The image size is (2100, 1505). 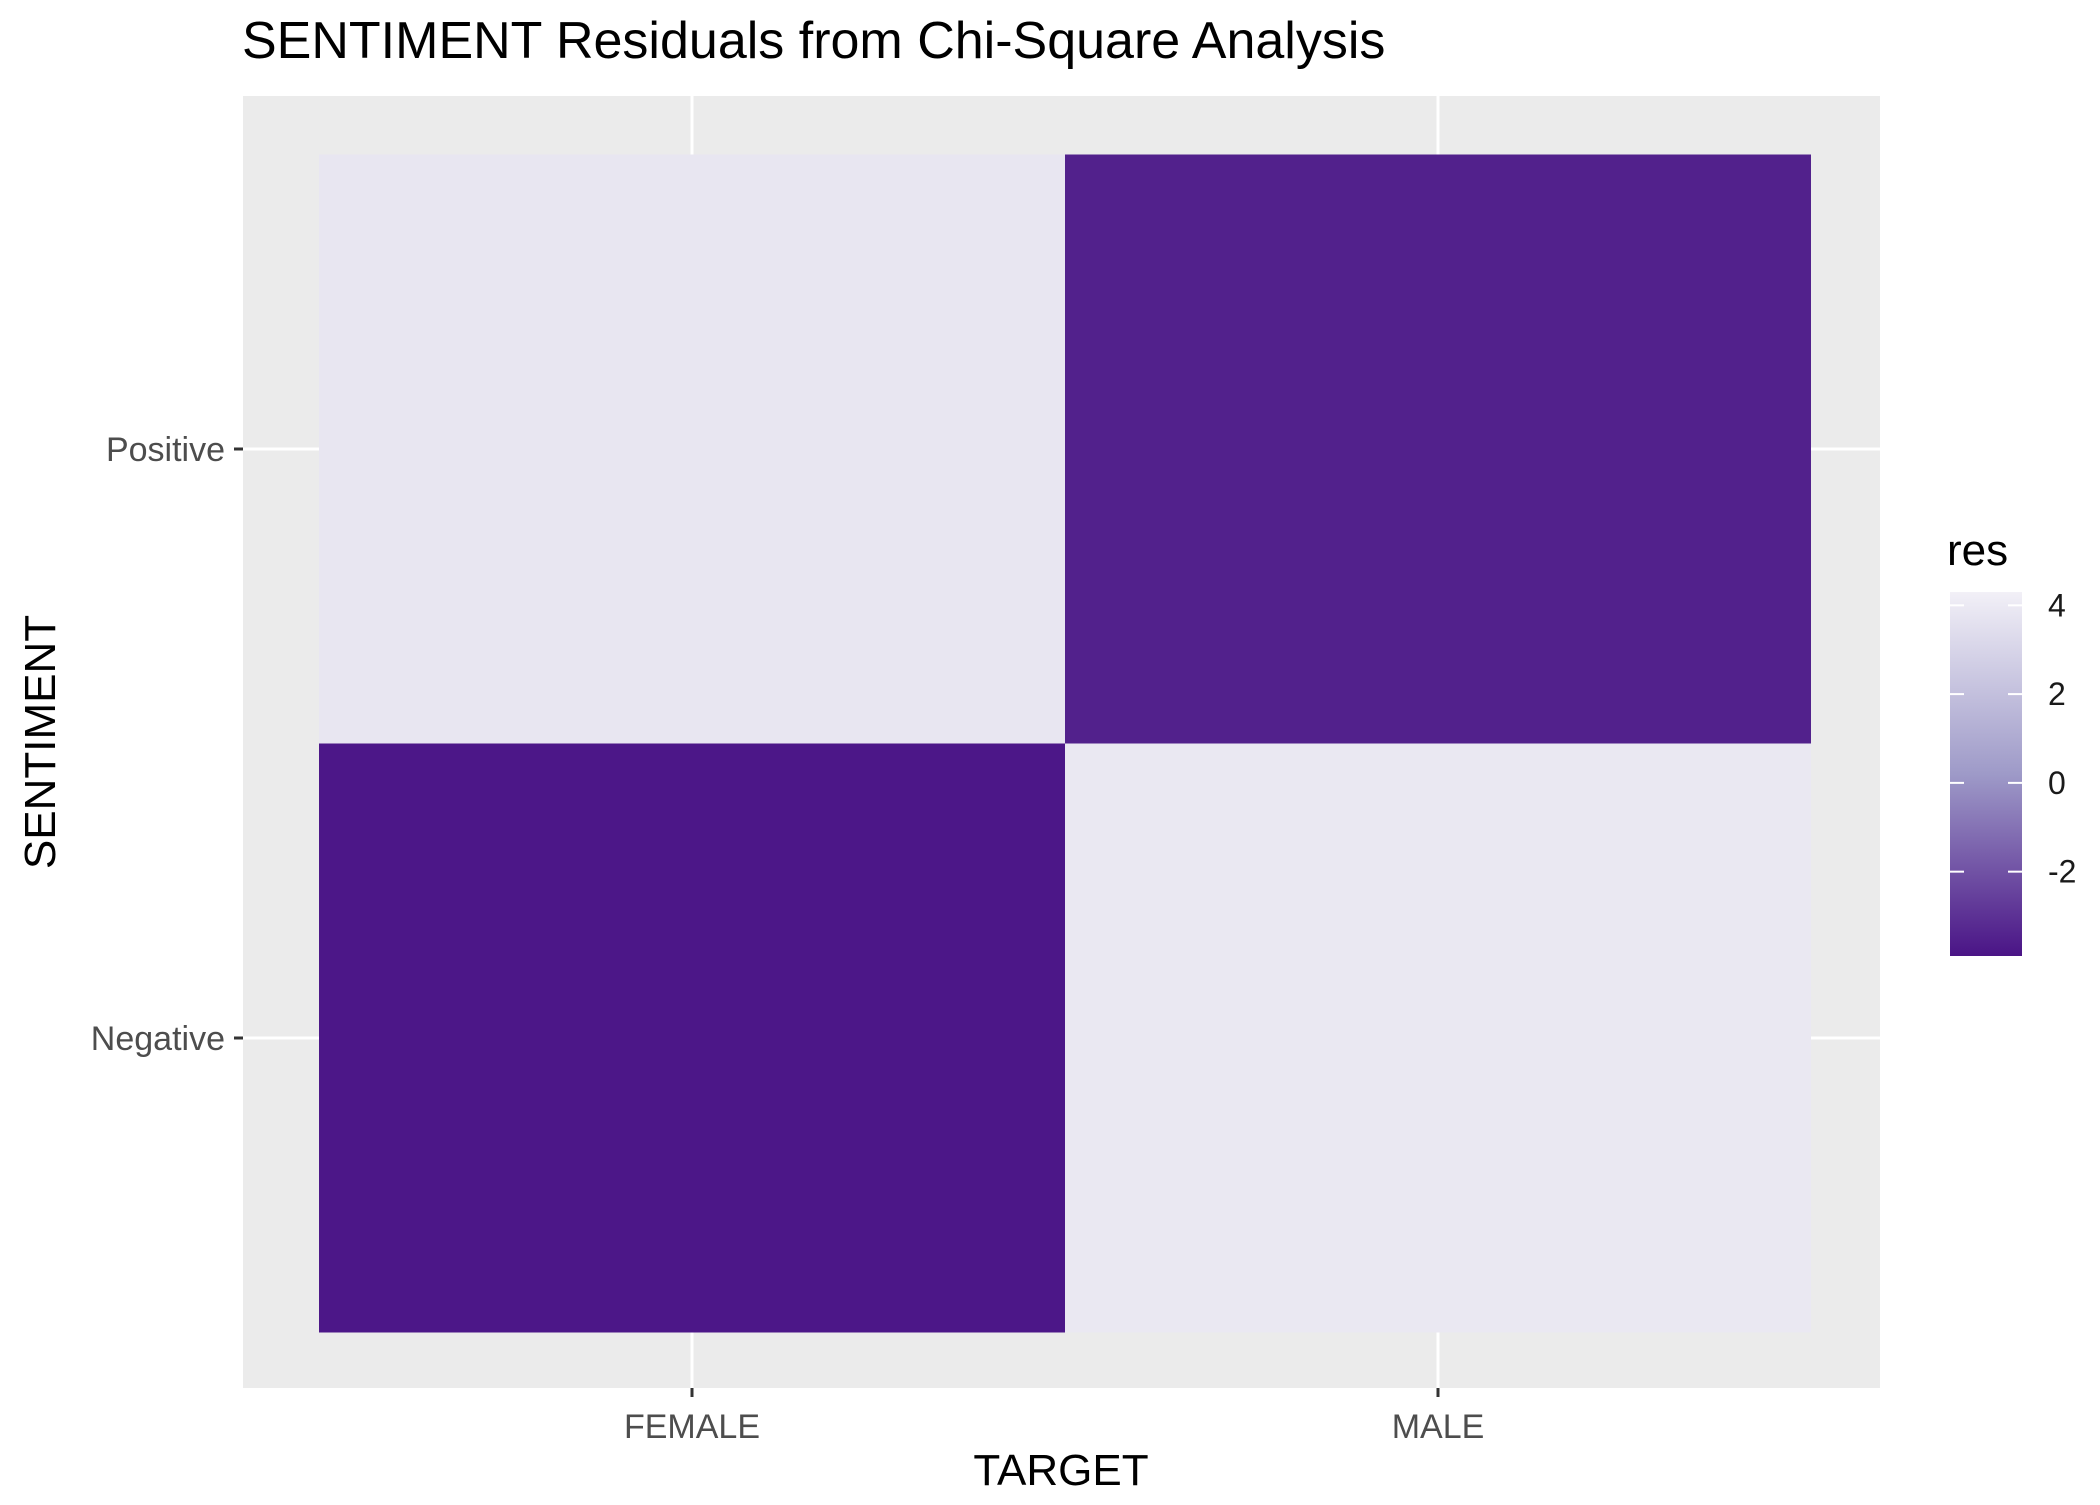 What do you see at coordinates (40, 742) in the screenshot?
I see `y-axis-title: SENTIMENT` at bounding box center [40, 742].